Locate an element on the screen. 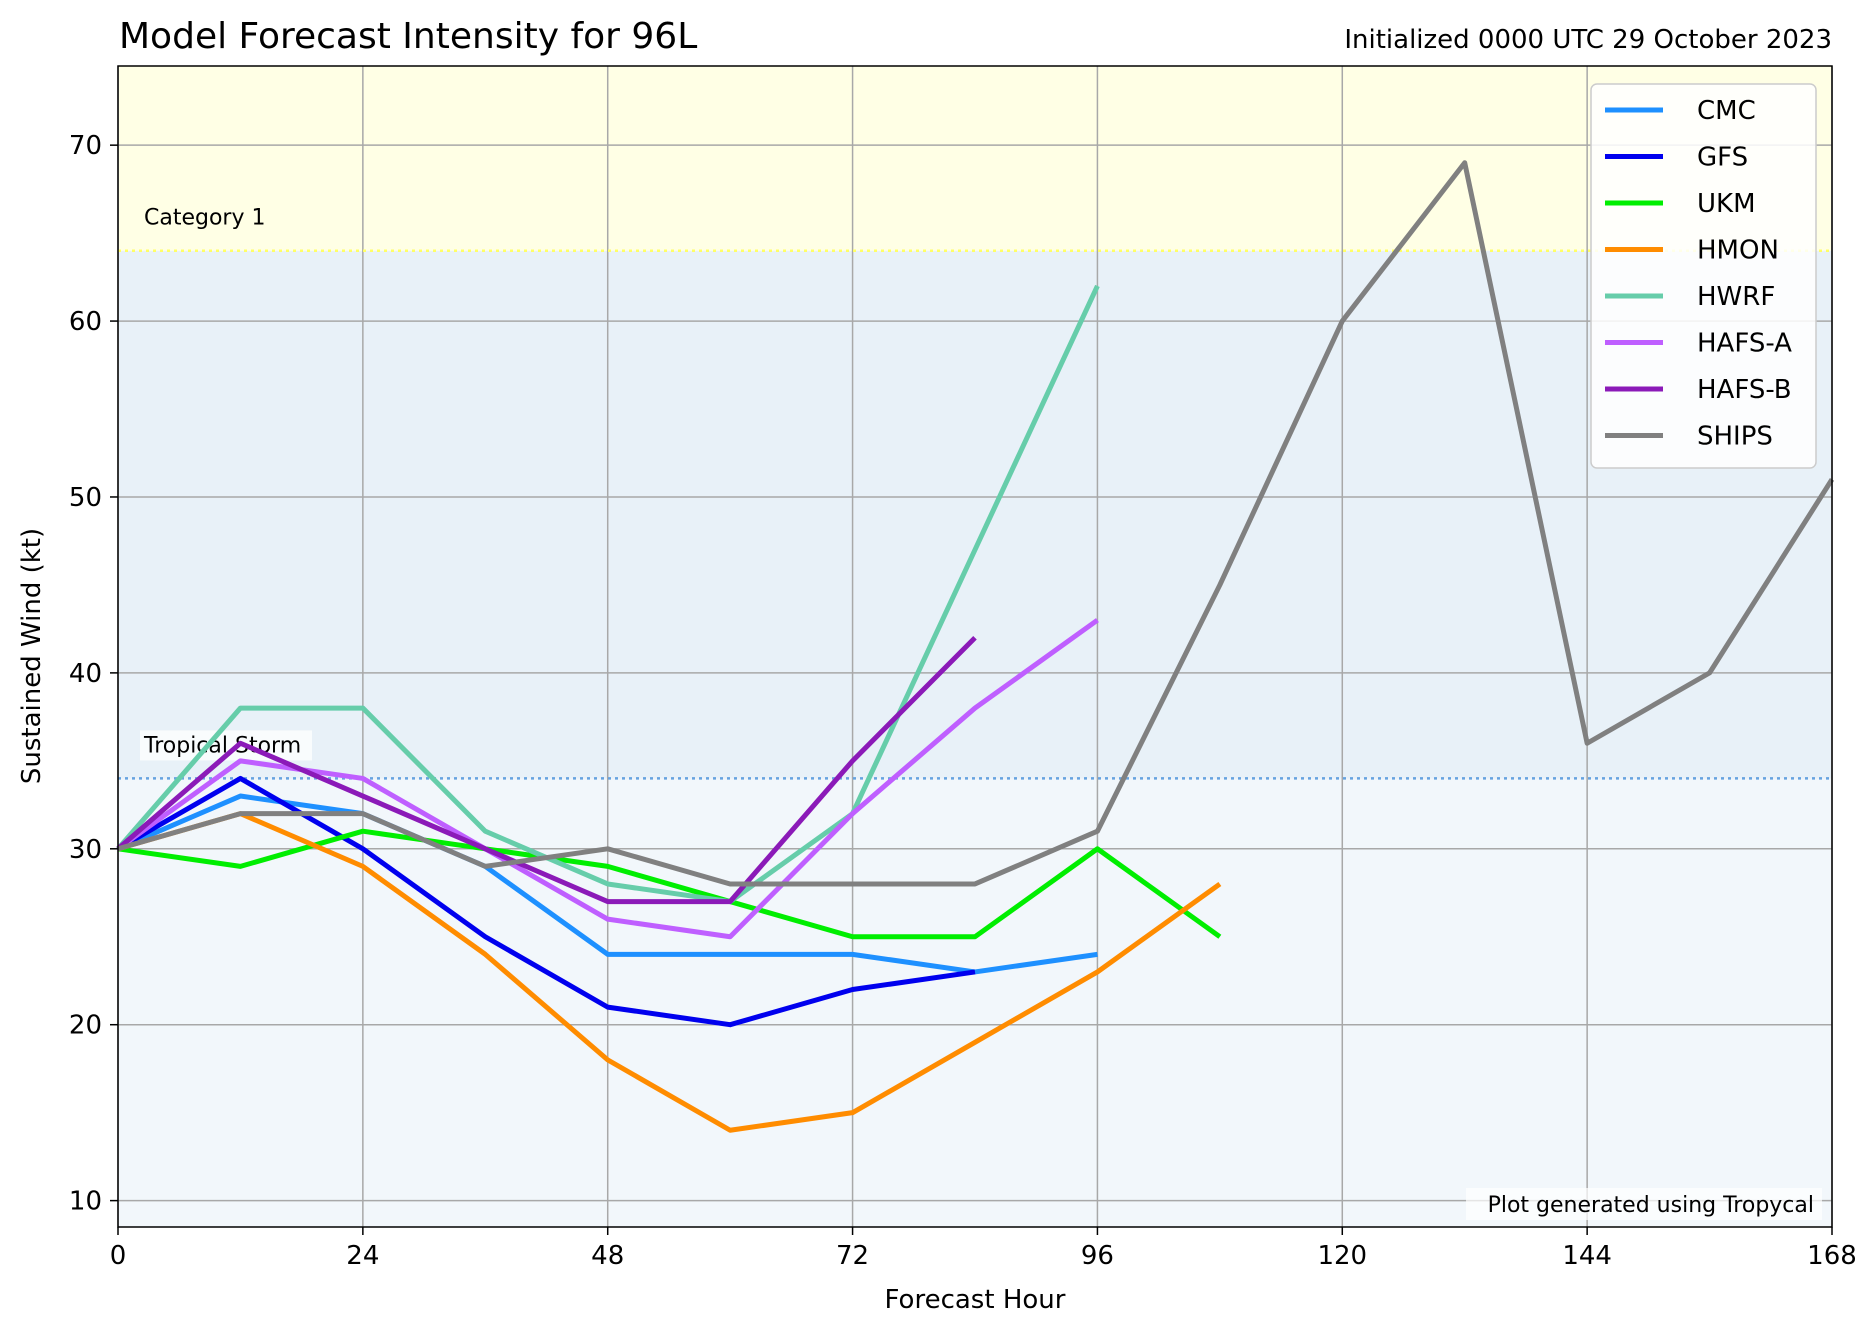  y-axis-label: Sustained Wind (kt) is located at coordinates (32, 656).